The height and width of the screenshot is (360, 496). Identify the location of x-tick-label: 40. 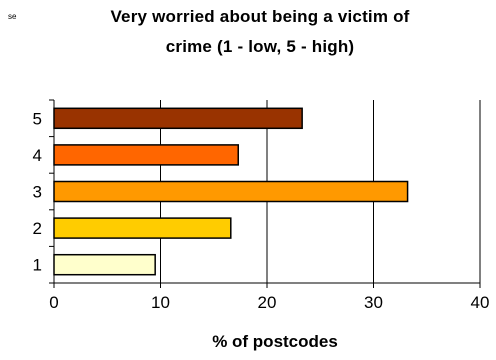
(480, 302).